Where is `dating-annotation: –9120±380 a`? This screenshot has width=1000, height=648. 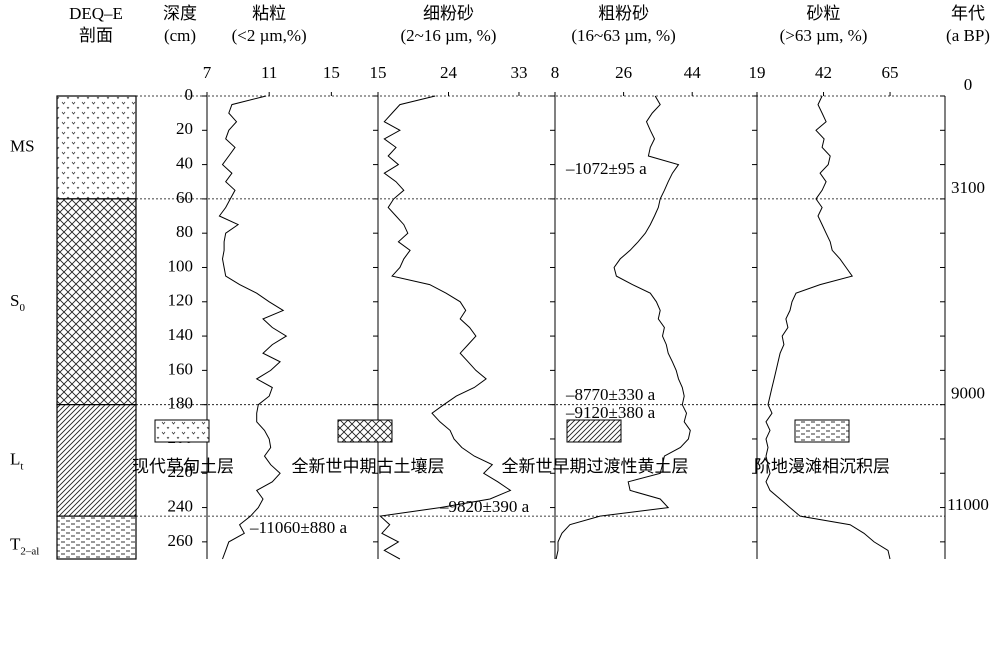 dating-annotation: –9120±380 a is located at coordinates (610, 412).